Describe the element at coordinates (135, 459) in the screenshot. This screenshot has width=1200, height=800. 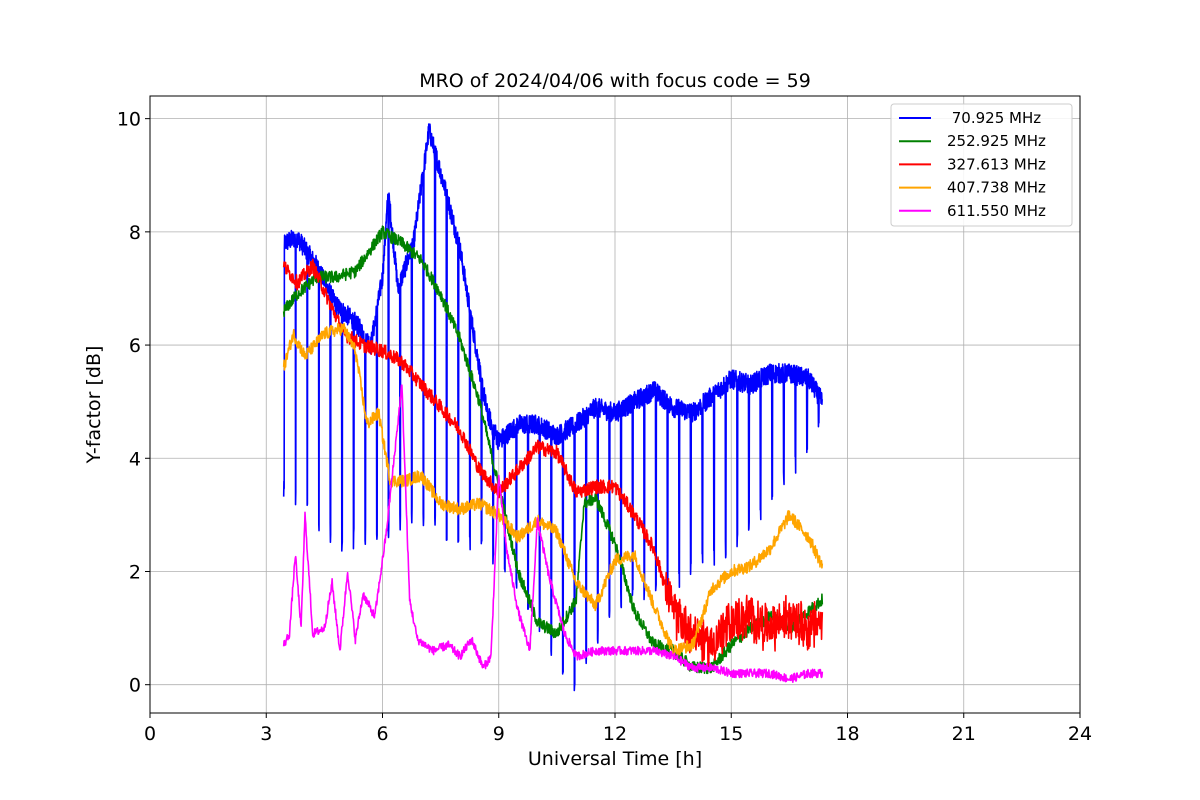
I see `y-tick-label: 4` at that location.